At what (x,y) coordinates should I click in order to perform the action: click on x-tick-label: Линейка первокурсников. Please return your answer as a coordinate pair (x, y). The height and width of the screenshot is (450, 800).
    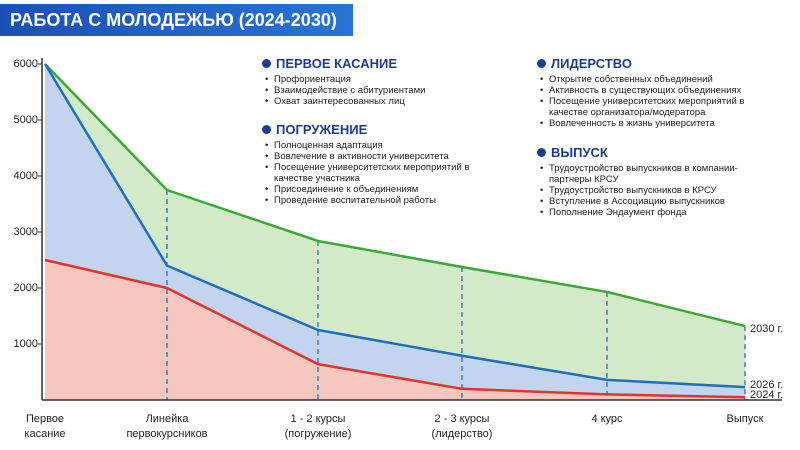
    Looking at the image, I should click on (167, 426).